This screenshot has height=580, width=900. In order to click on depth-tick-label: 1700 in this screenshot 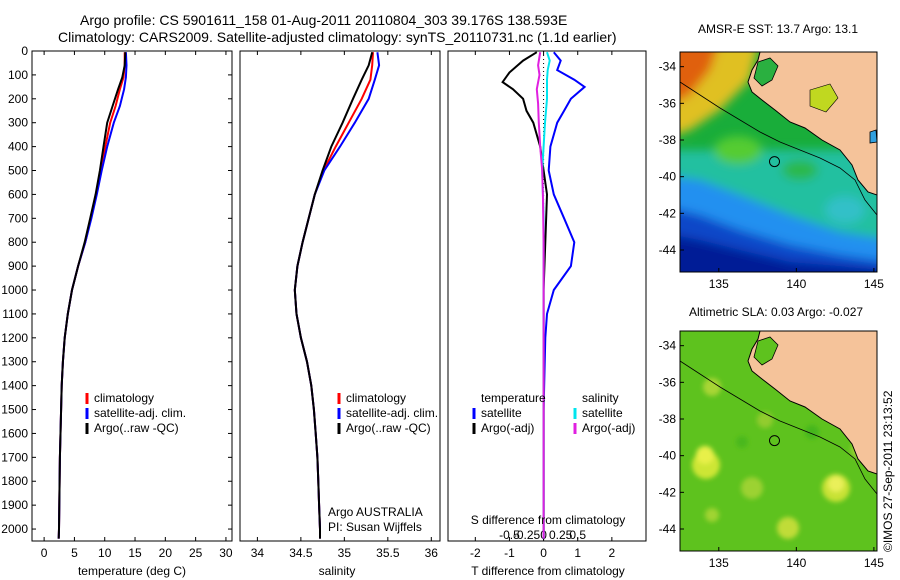, I will do `click(14, 457)`.